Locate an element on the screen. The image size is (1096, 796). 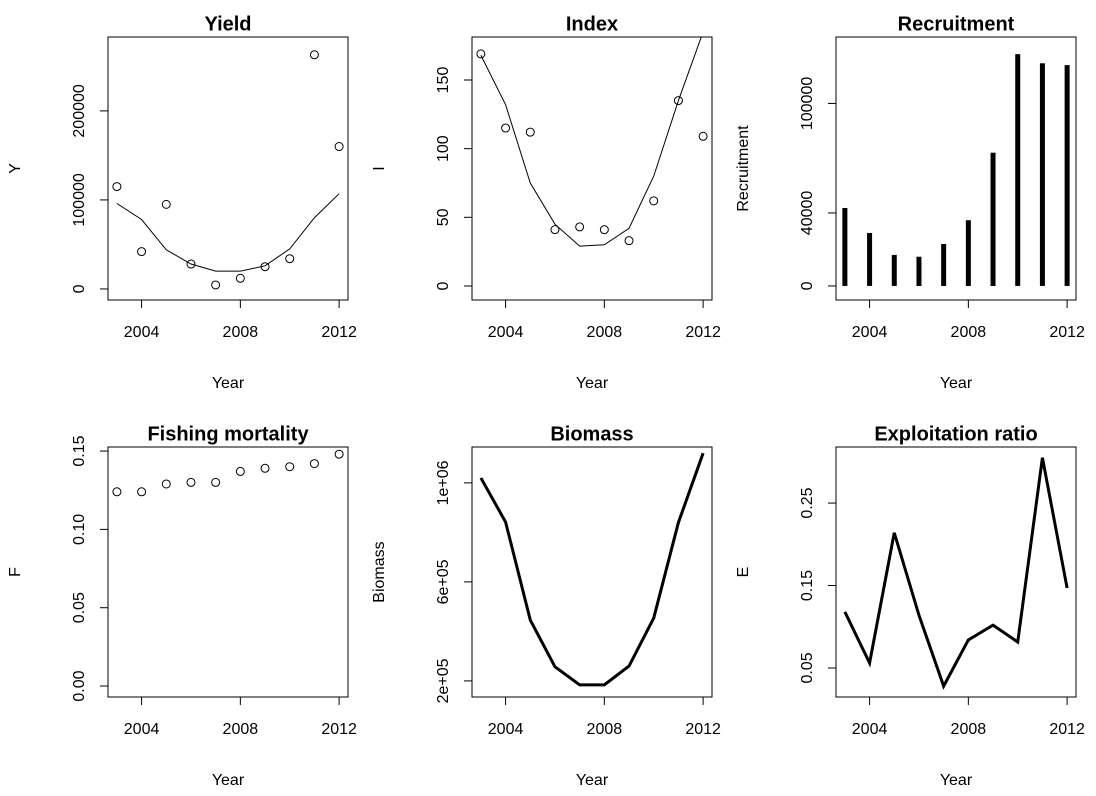
y-tick-label: 0.00 is located at coordinates (79, 685).